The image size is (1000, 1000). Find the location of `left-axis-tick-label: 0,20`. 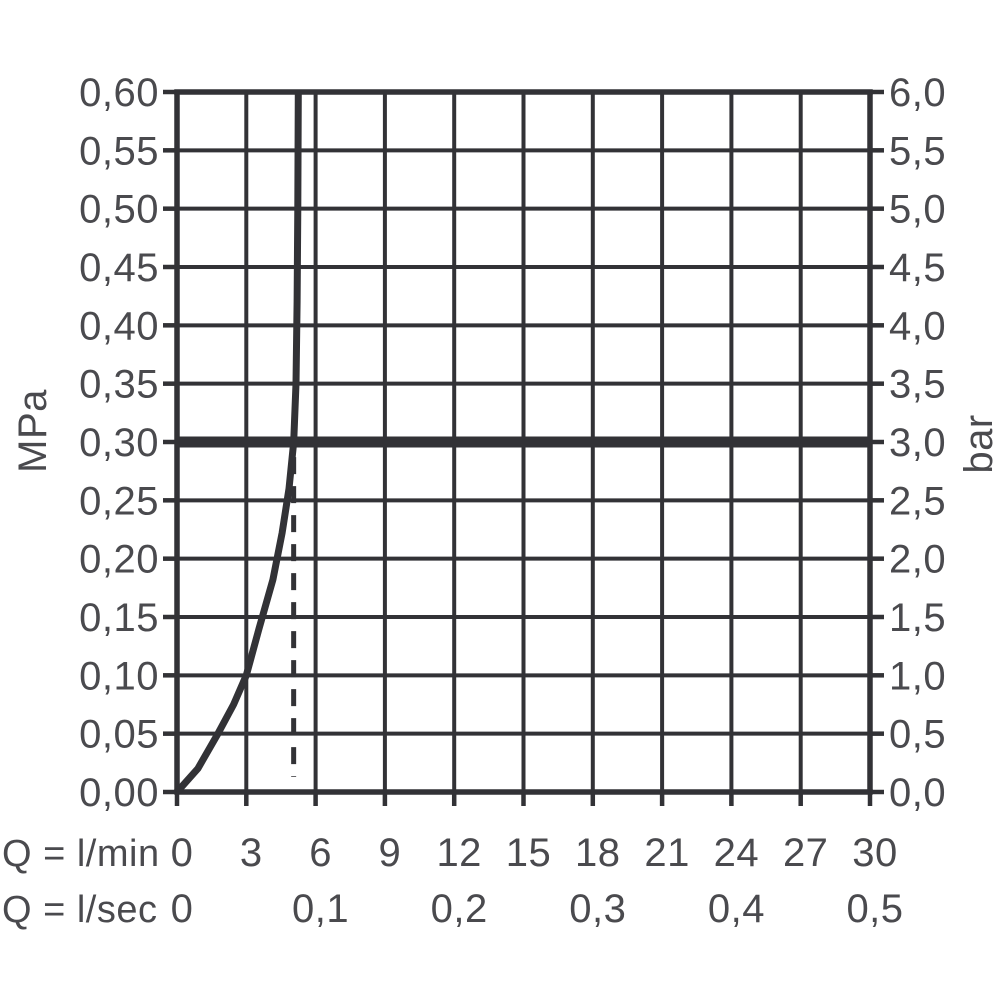

left-axis-tick-label: 0,20 is located at coordinates (119, 560).